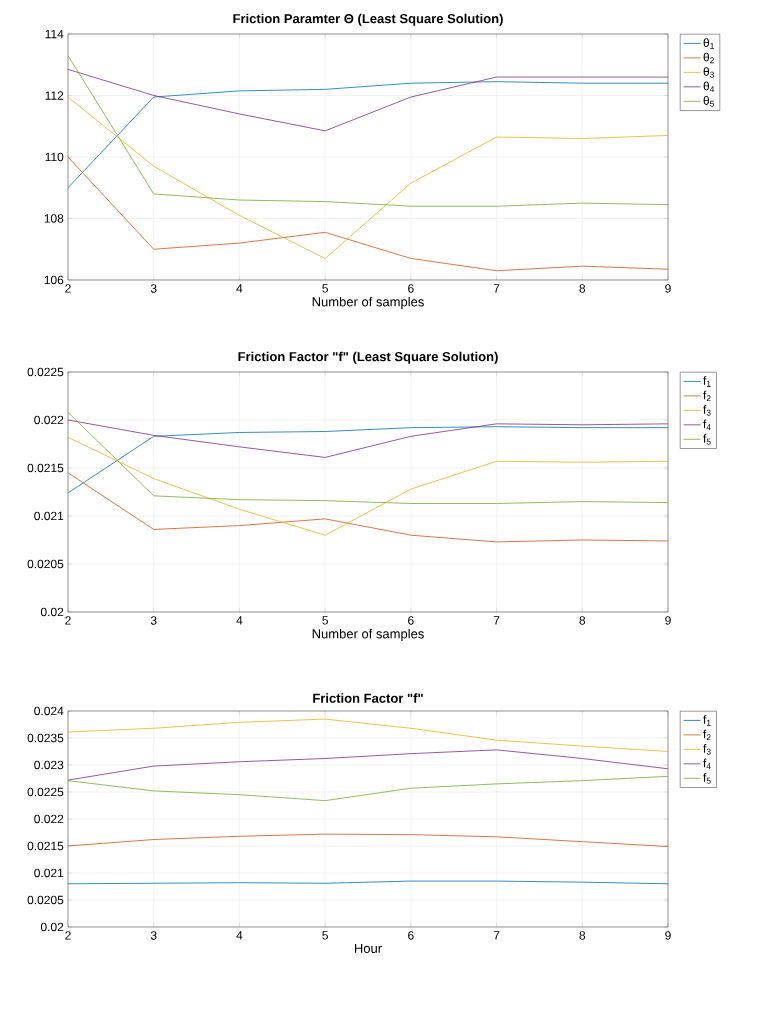 The height and width of the screenshot is (1012, 781). Describe the element at coordinates (368, 698) in the screenshot. I see `chart-title: Friction Factor "f"` at that location.